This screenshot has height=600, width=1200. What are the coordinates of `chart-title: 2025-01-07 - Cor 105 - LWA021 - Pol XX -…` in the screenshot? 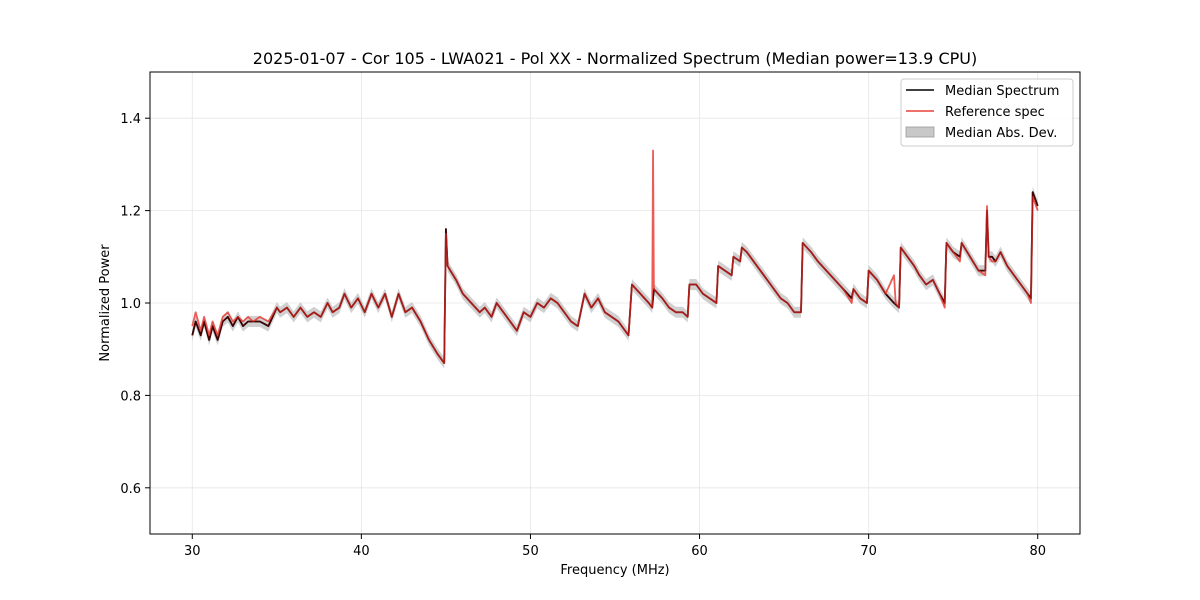 It's located at (615, 58).